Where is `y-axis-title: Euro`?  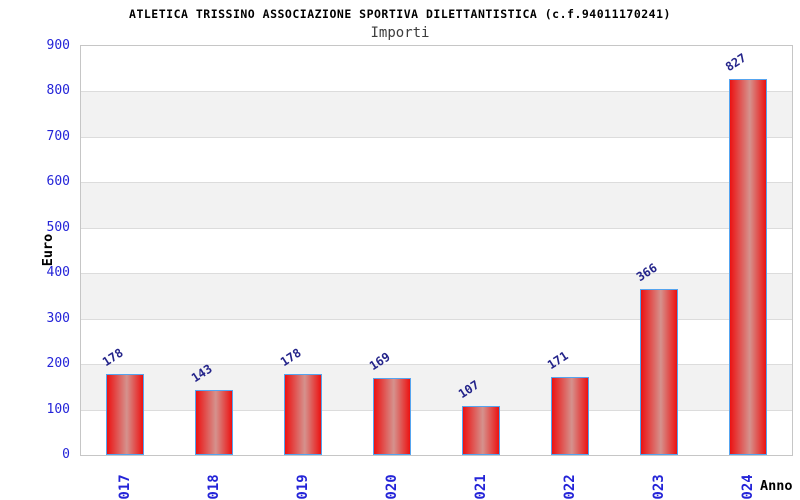 y-axis-title: Euro is located at coordinates (48, 250).